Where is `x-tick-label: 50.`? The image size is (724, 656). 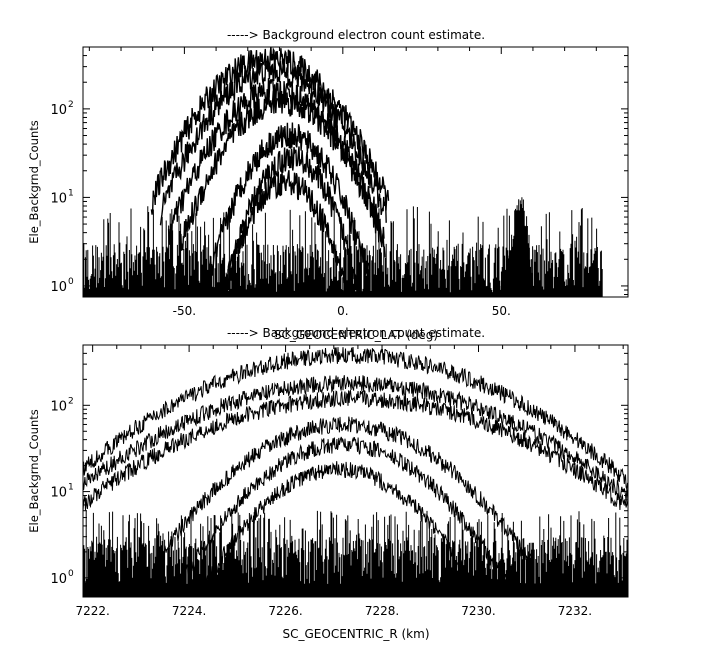 x-tick-label: 50. is located at coordinates (501, 311).